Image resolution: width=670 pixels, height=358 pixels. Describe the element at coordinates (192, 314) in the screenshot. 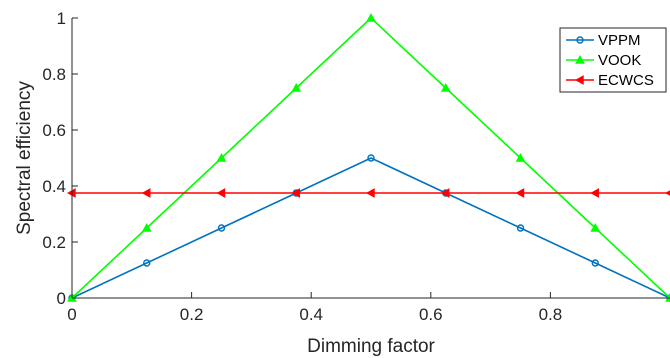

I see `x-tick-label: 0.2` at that location.